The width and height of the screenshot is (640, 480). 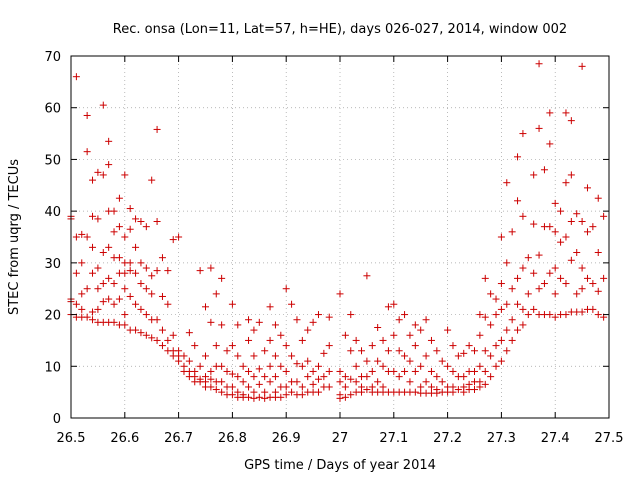 What do you see at coordinates (52, 109) in the screenshot?
I see `y-tick-label: 60` at bounding box center [52, 109].